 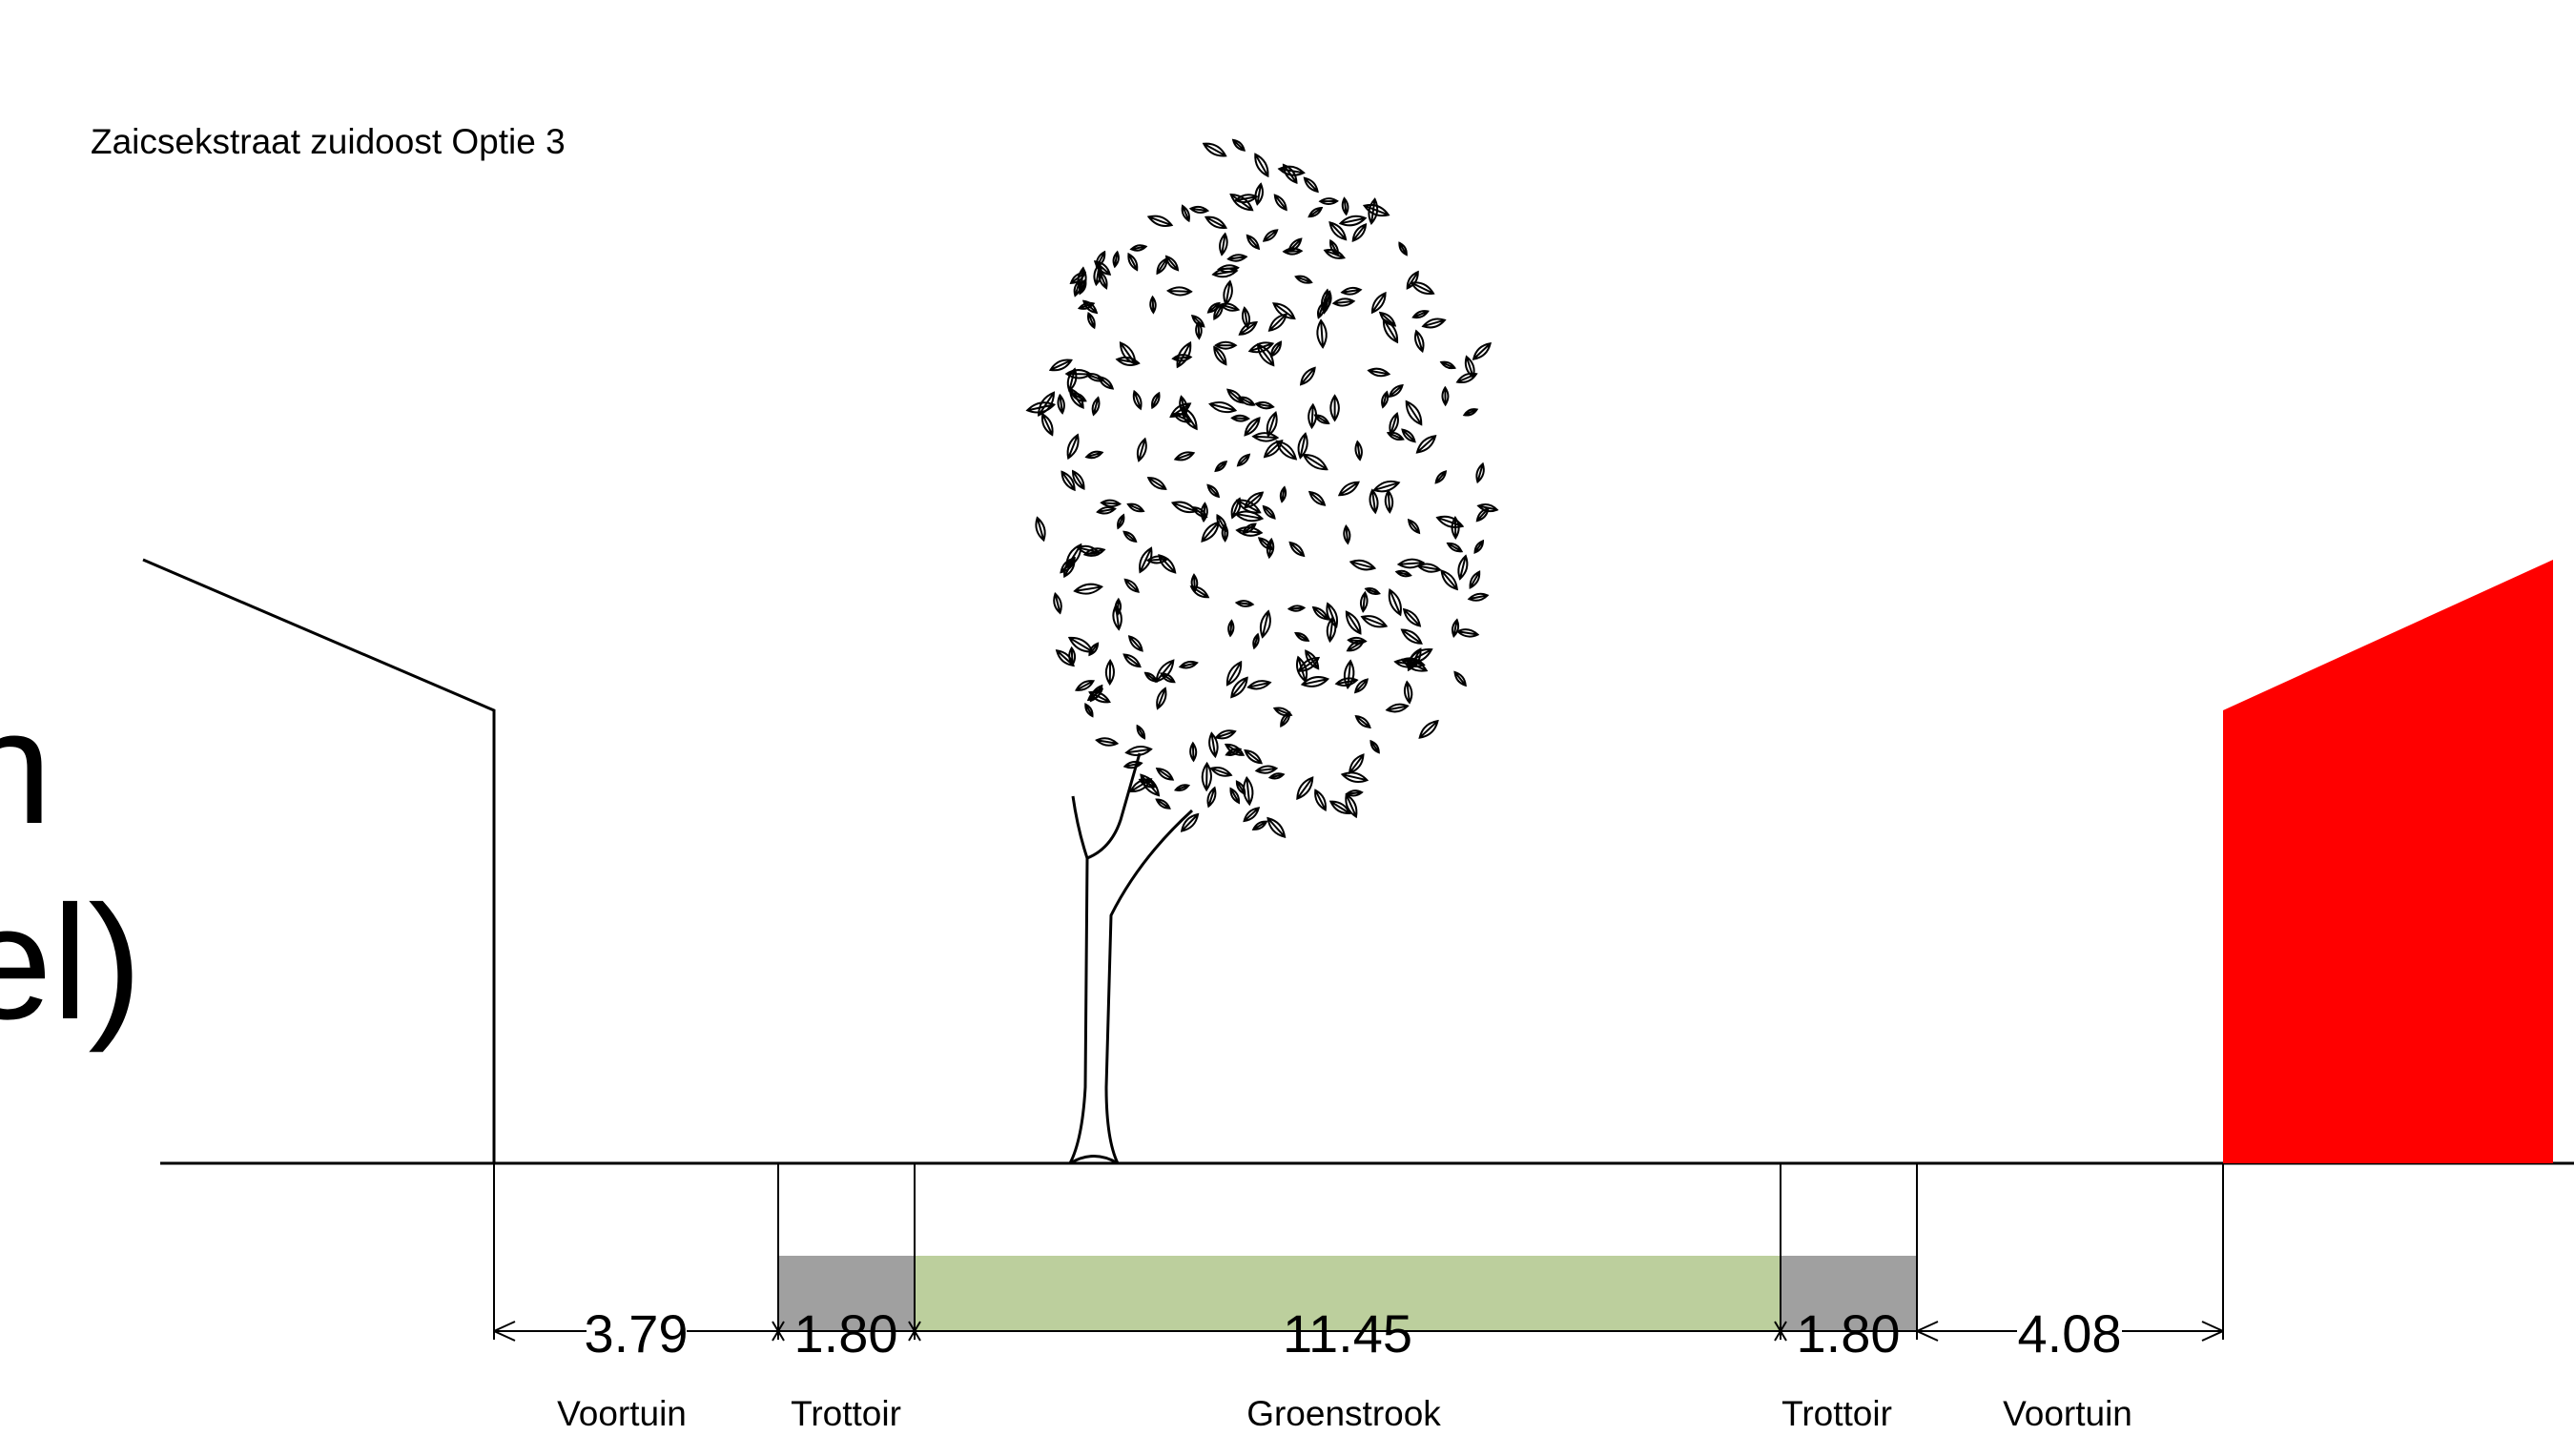 I want to click on dim-trottoir-left: 1.80, so click(x=846, y=1333).